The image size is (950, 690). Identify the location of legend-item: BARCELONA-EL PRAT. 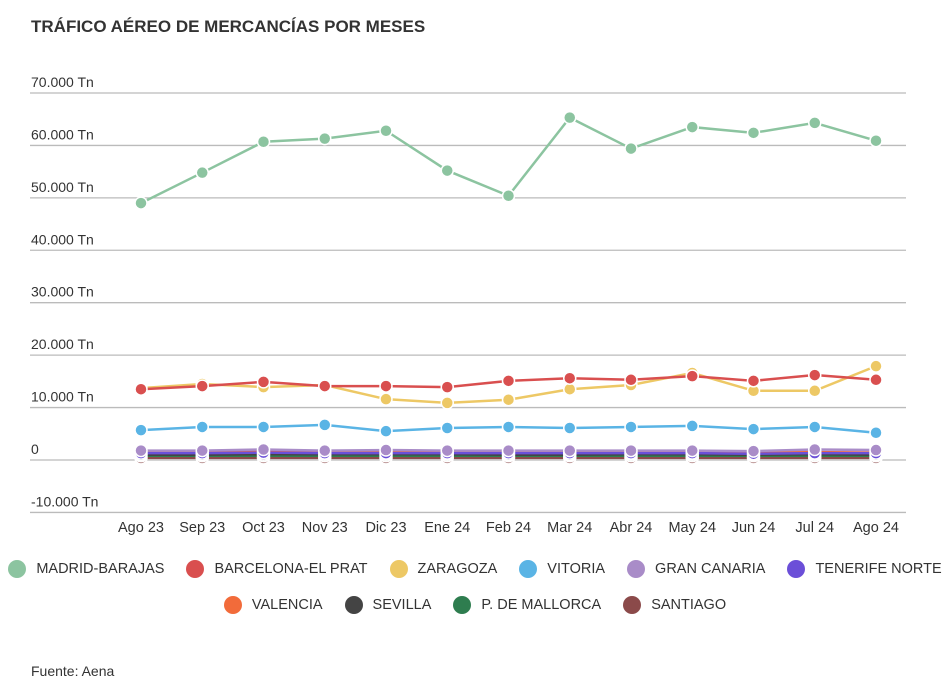
(277, 569).